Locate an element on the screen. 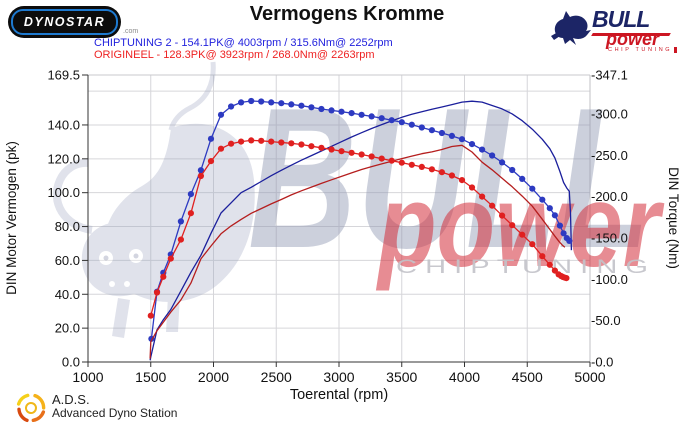 The height and width of the screenshot is (428, 694). y-right-tick-label: -300.0 is located at coordinates (609, 113).